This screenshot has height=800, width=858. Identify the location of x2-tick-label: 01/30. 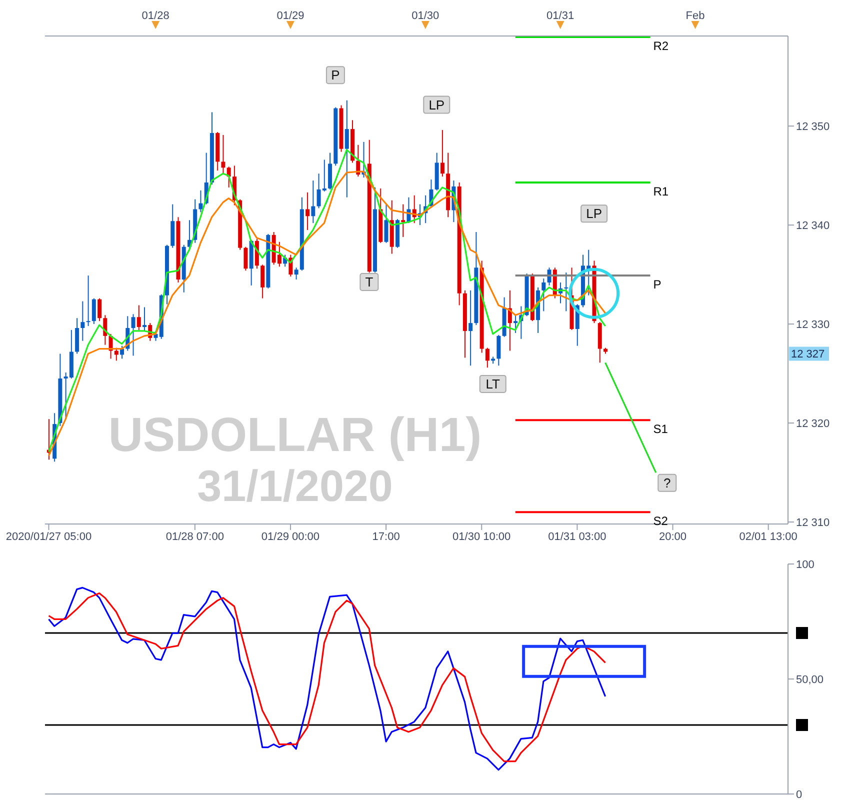
(426, 16).